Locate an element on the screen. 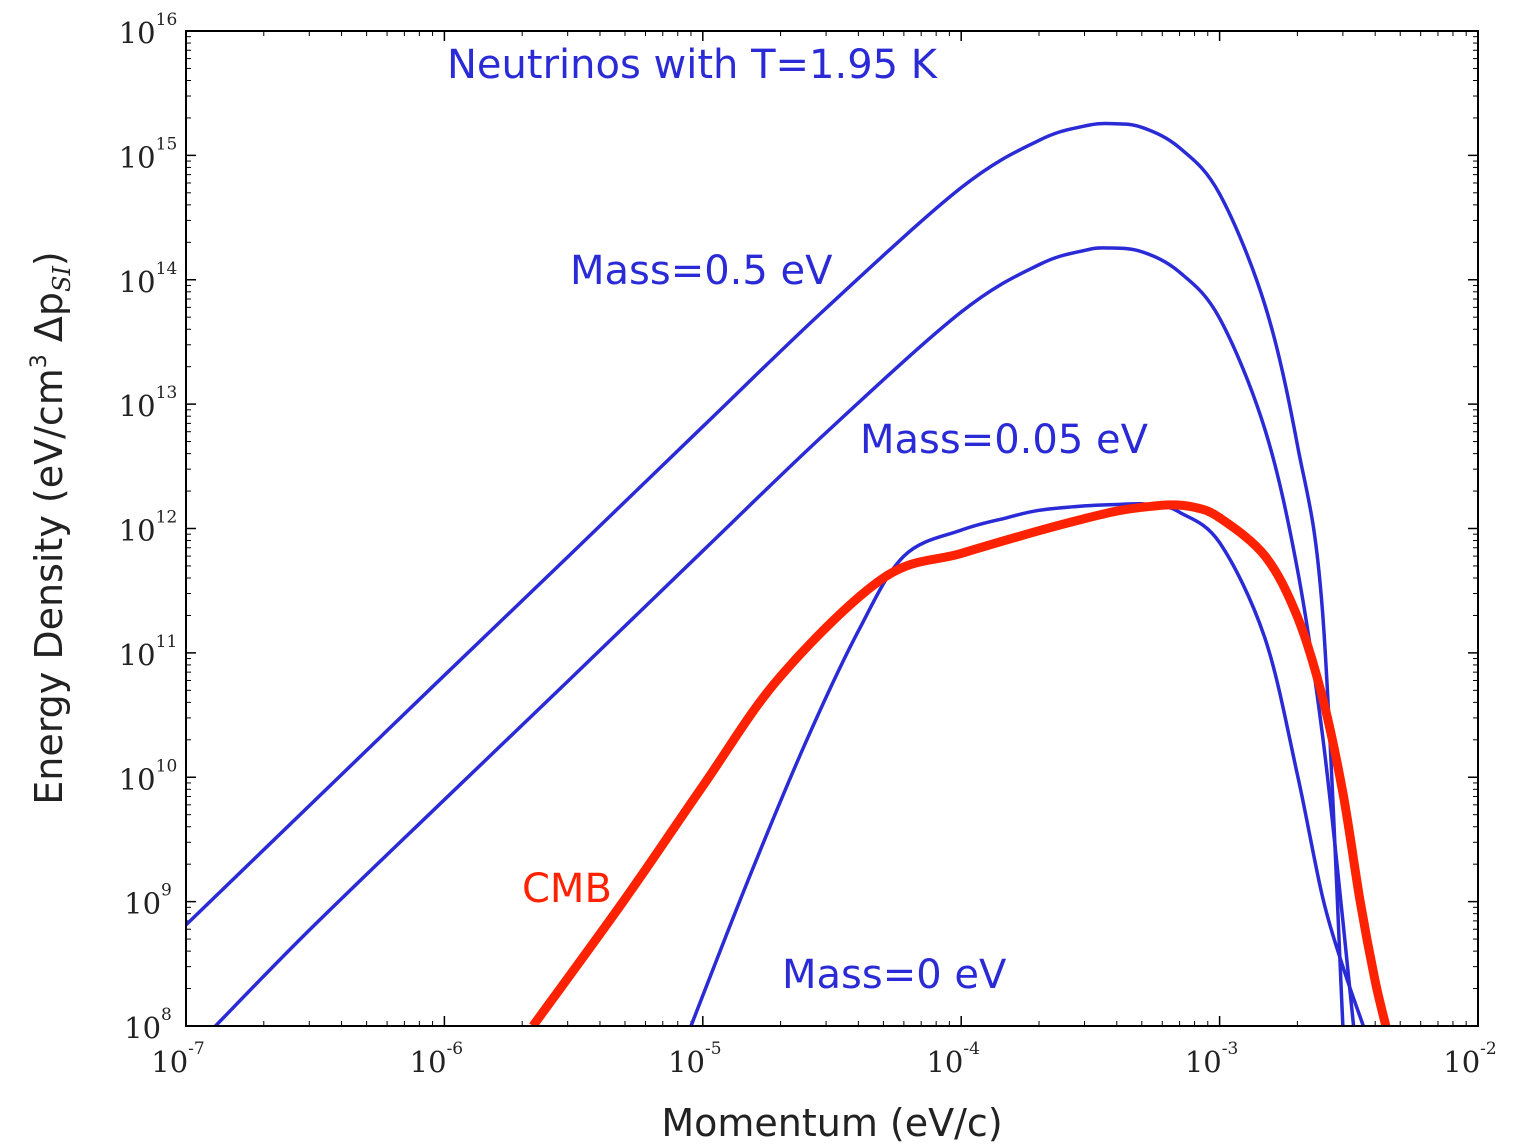  y-tick-label: 10¹⁰ is located at coordinates (148, 776).